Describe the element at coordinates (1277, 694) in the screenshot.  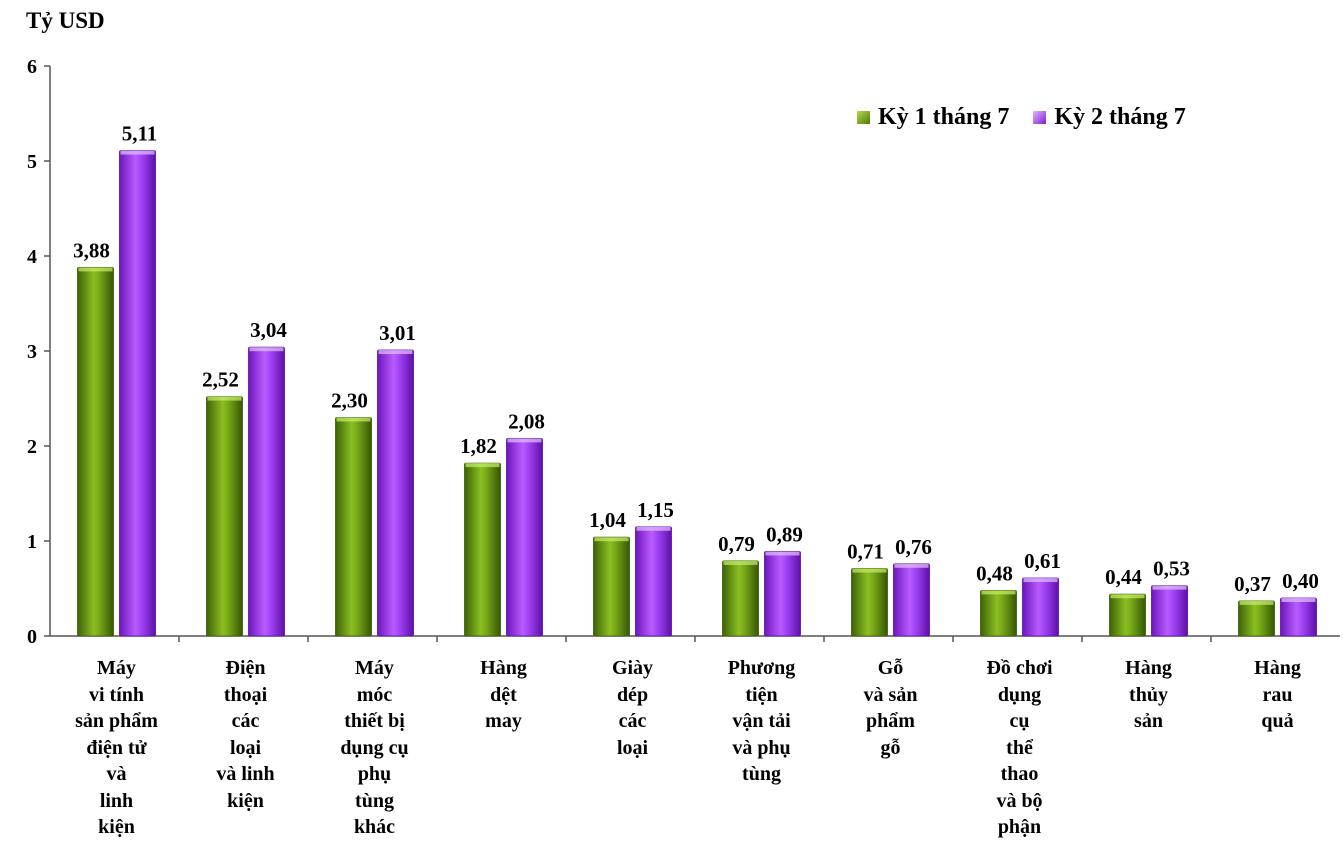
I see `x-category-label: Hàng rau quả` at that location.